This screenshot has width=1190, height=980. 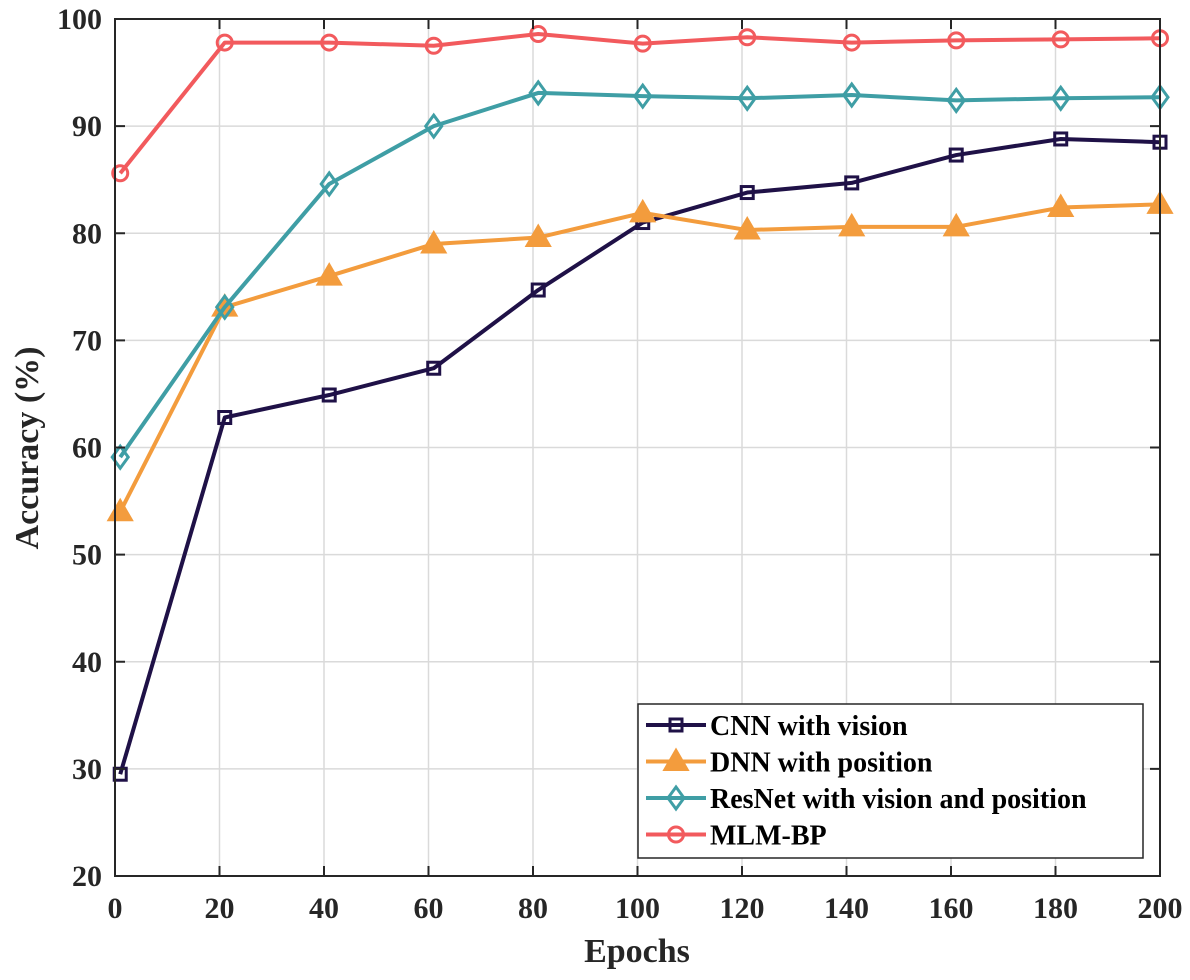 What do you see at coordinates (898, 799) in the screenshot?
I see `legend-label: ResNet with vision and position` at bounding box center [898, 799].